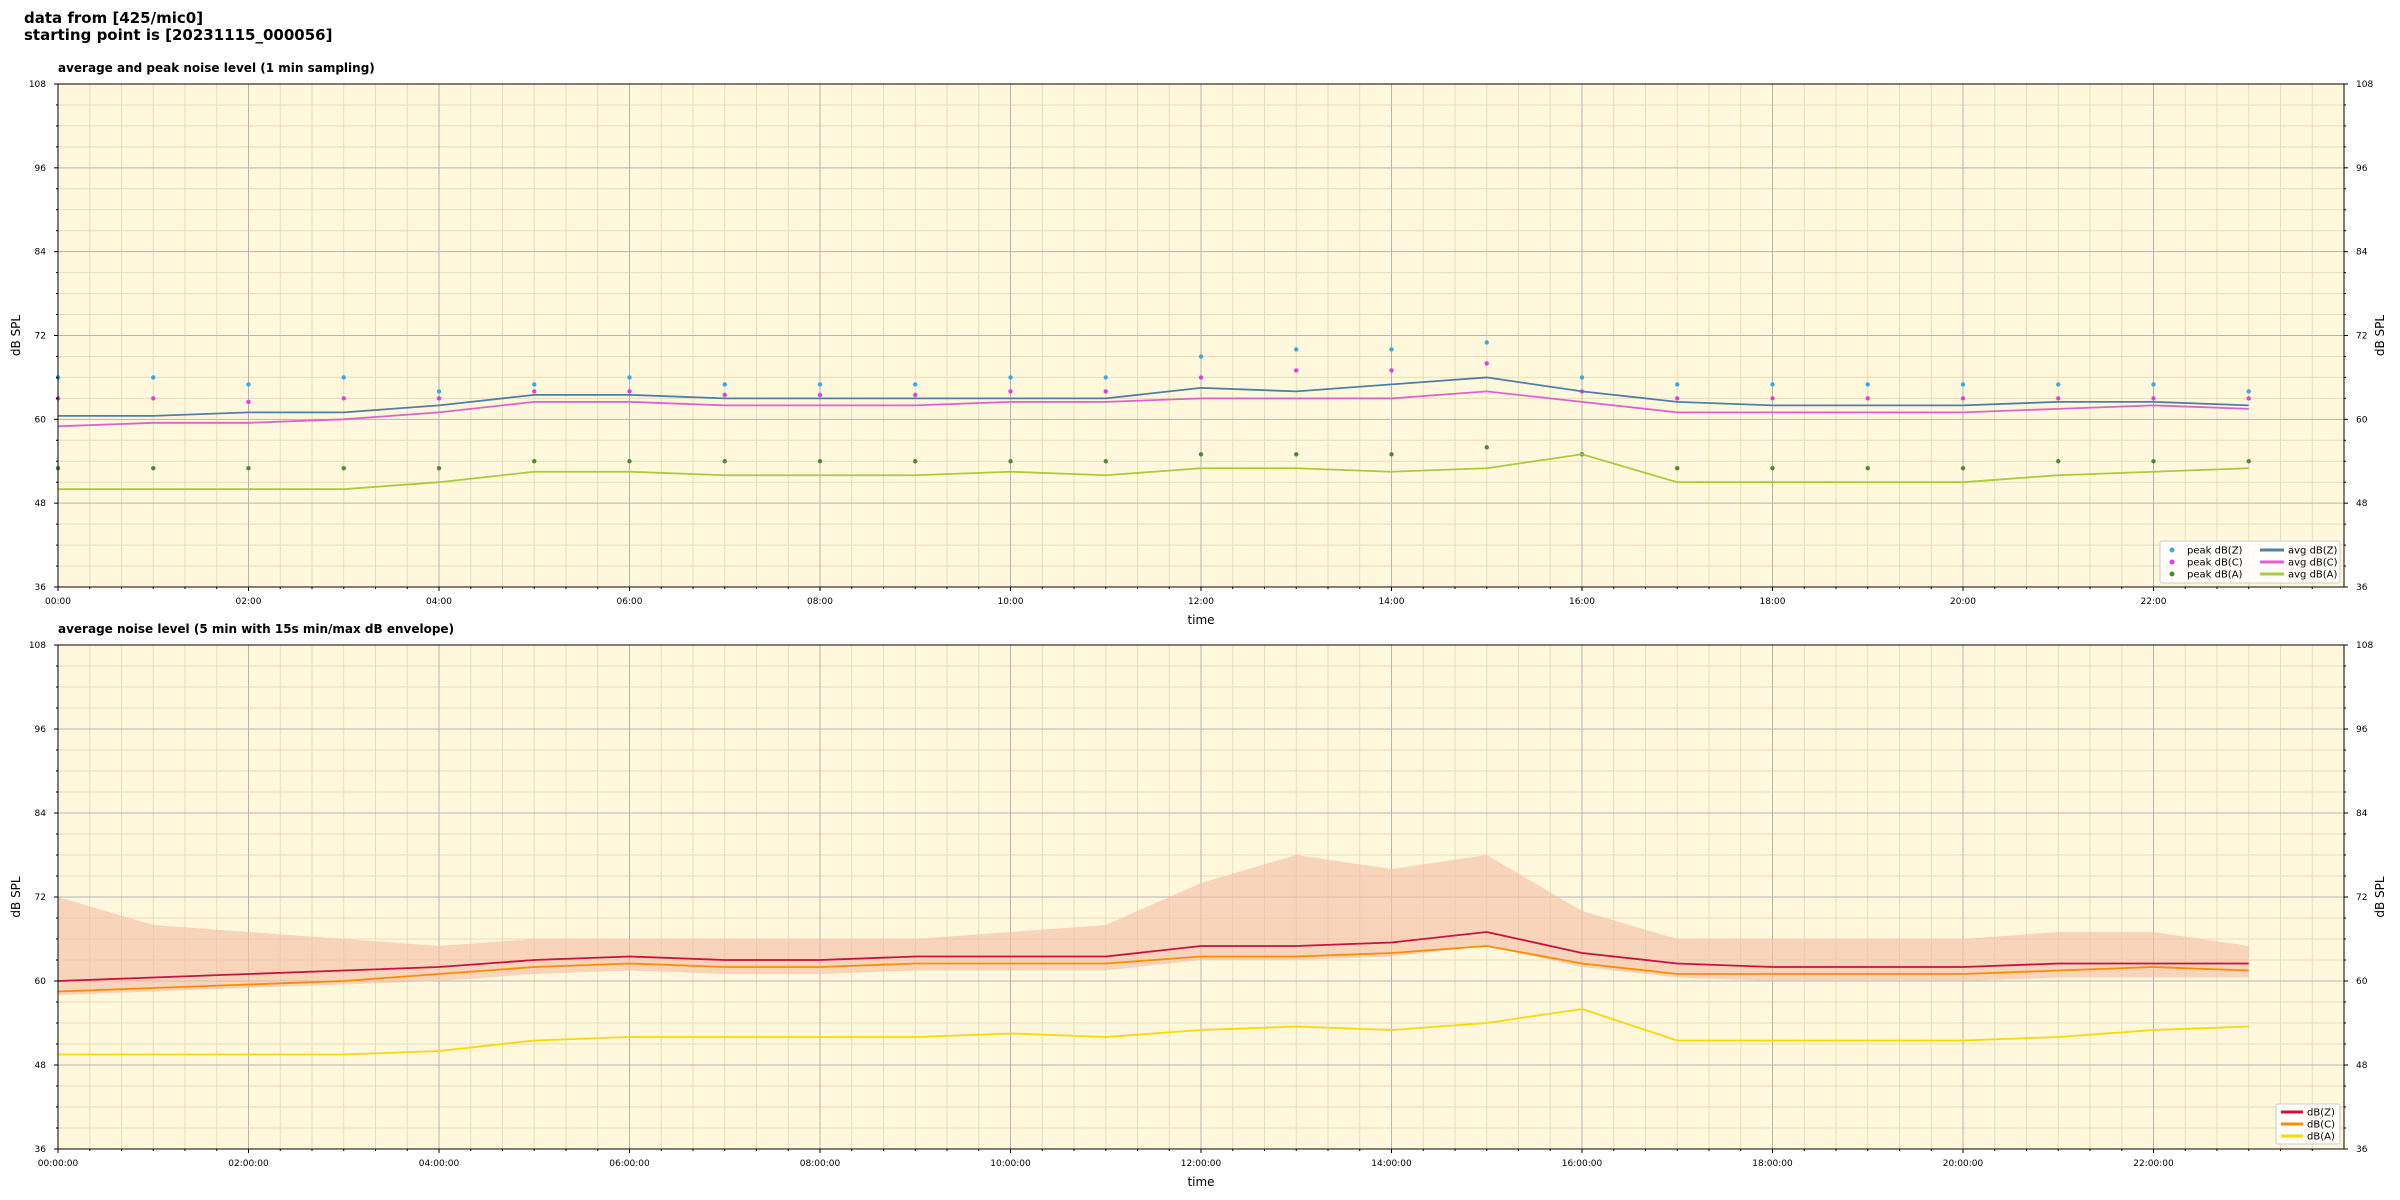  Describe the element at coordinates (1392, 602) in the screenshot. I see `panel1-xtick-label: 14:00` at that location.